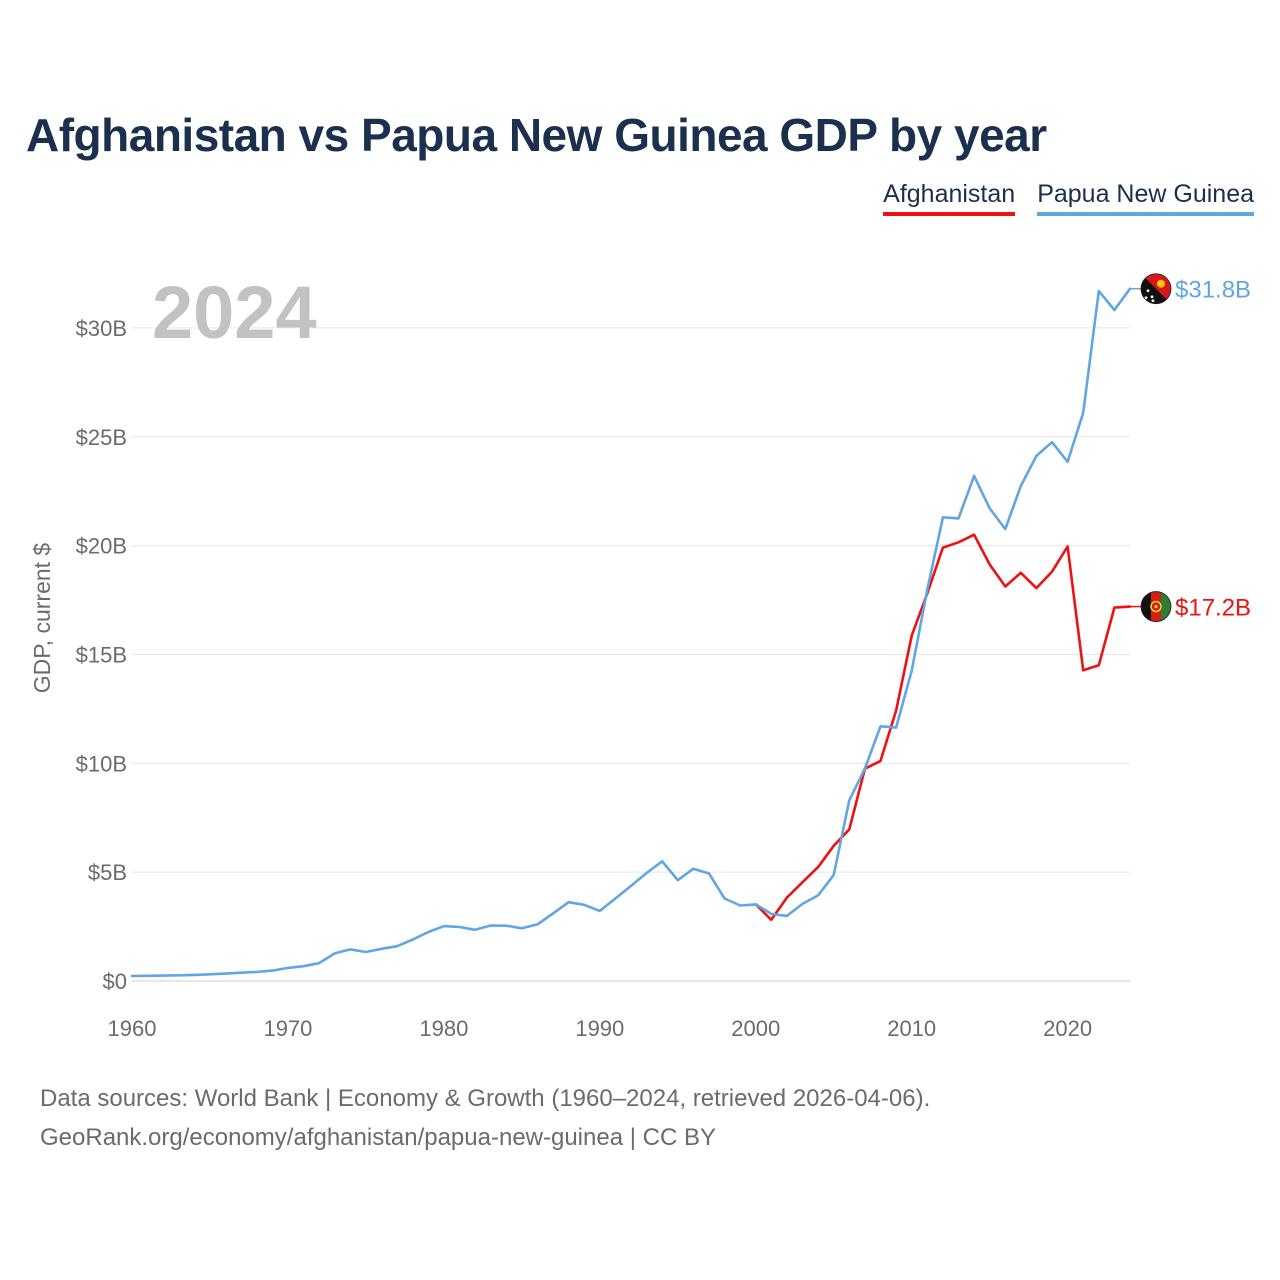  Describe the element at coordinates (107, 872) in the screenshot. I see `y-tick-label: $5B` at that location.